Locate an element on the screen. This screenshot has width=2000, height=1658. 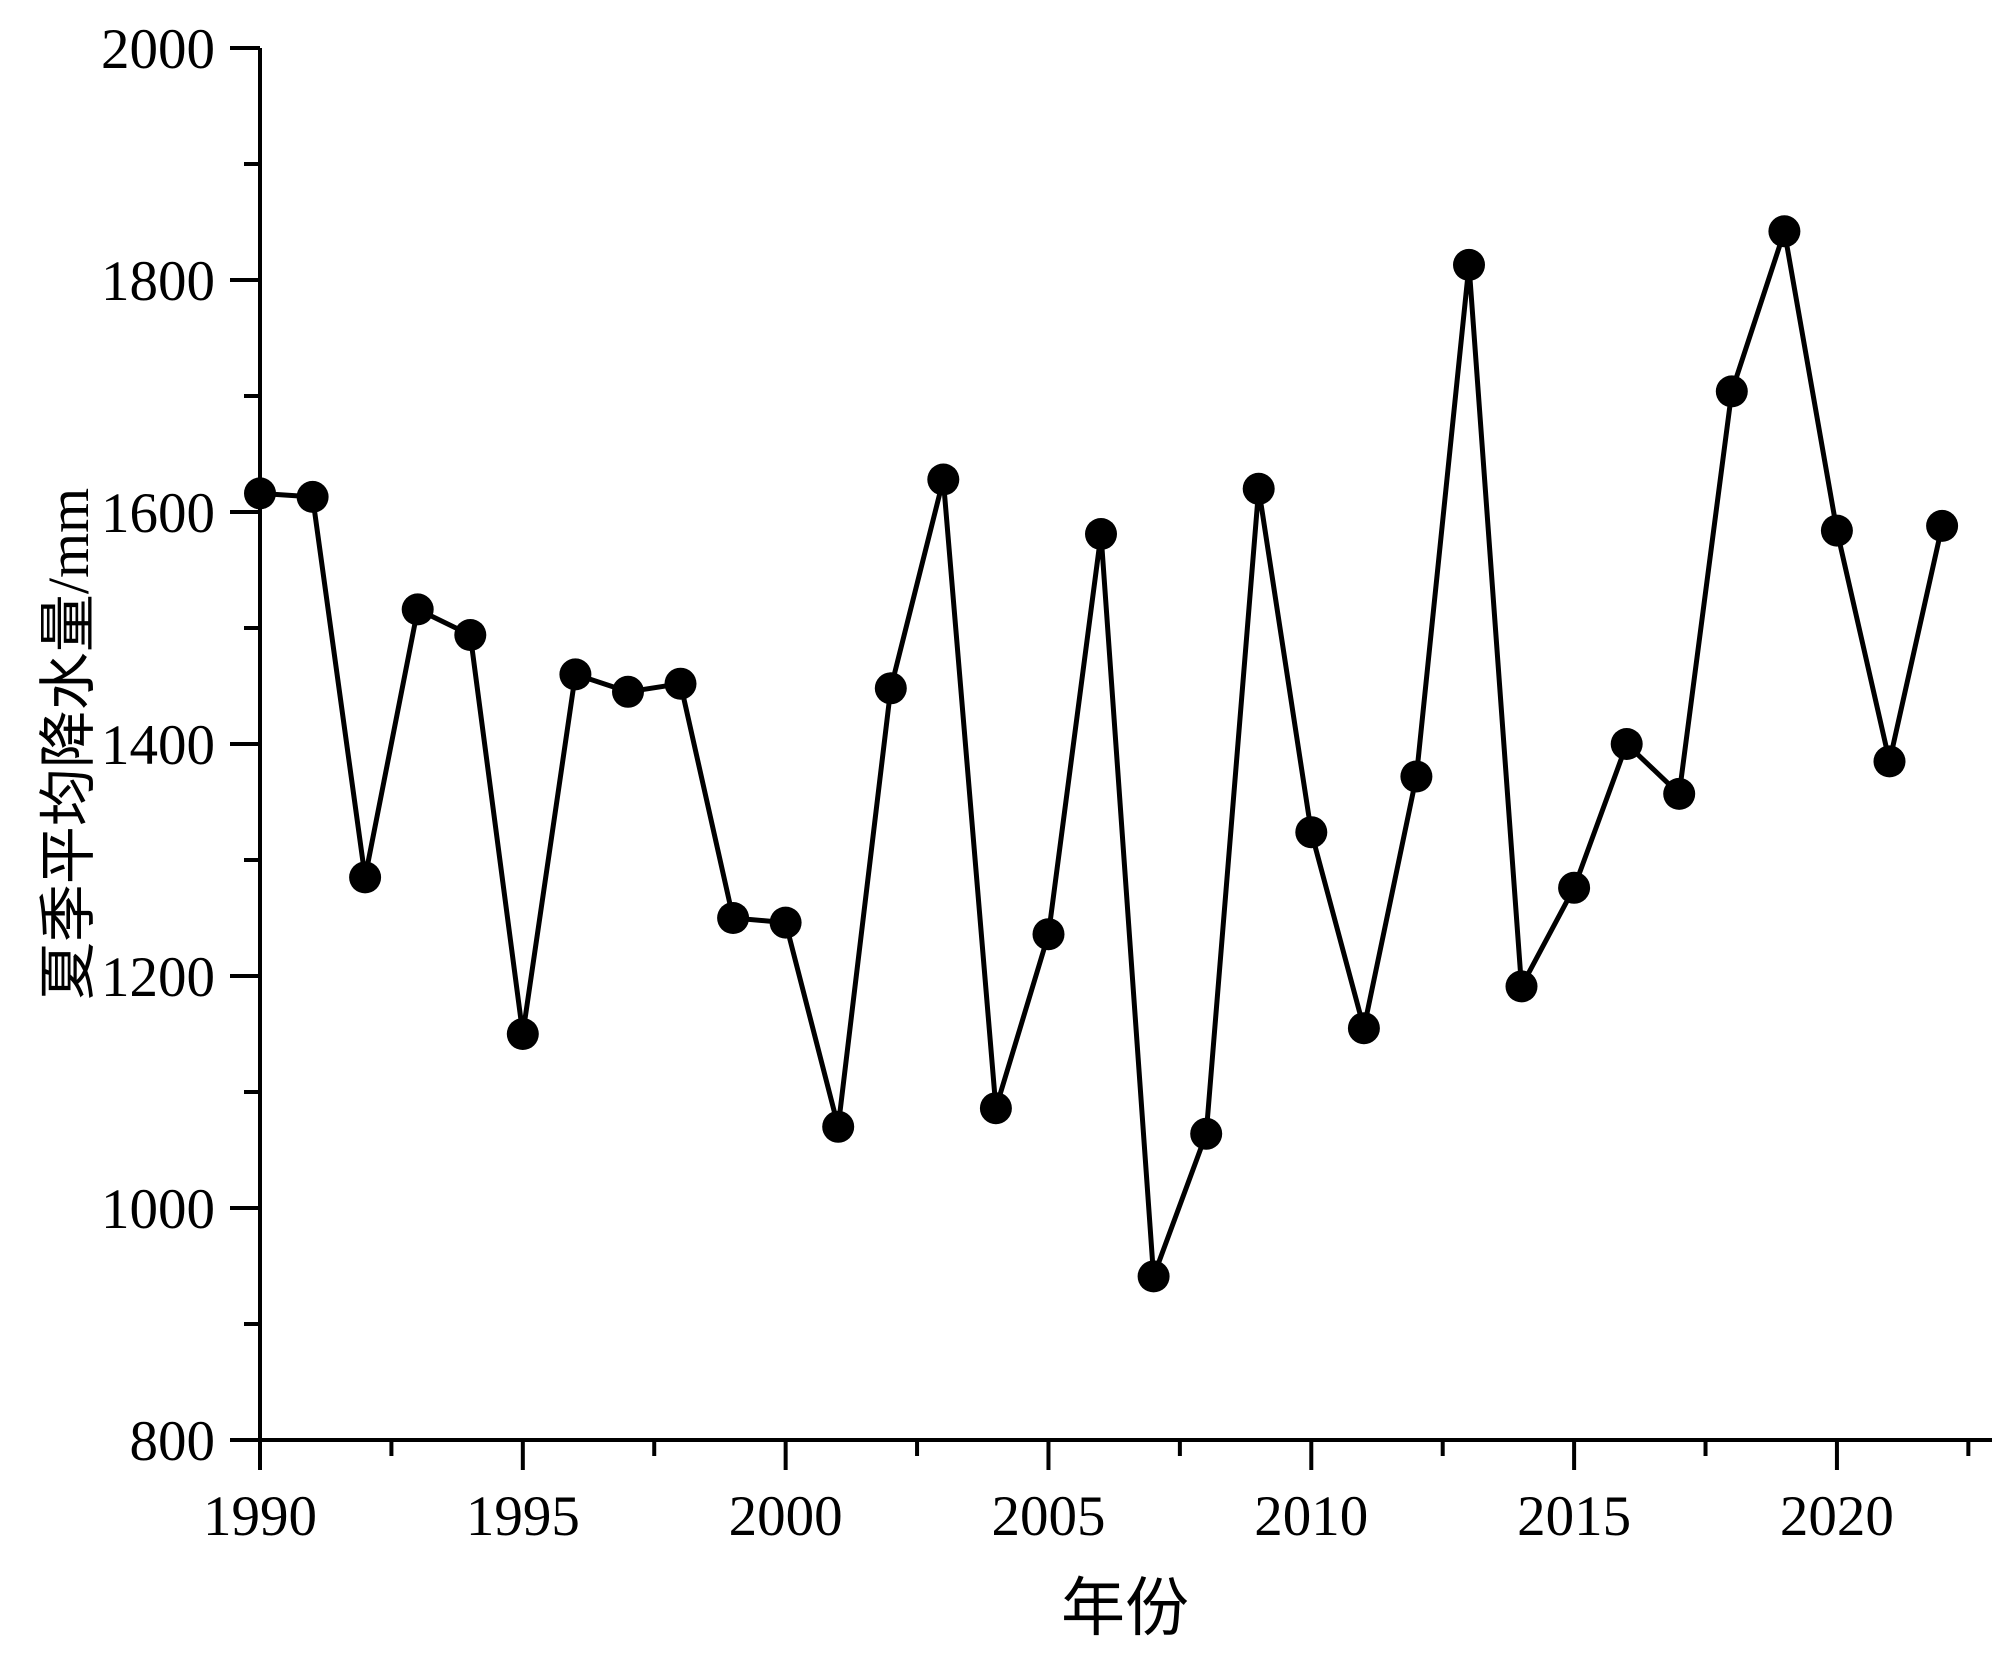
y-tick-label: 1200 is located at coordinates (158, 977).